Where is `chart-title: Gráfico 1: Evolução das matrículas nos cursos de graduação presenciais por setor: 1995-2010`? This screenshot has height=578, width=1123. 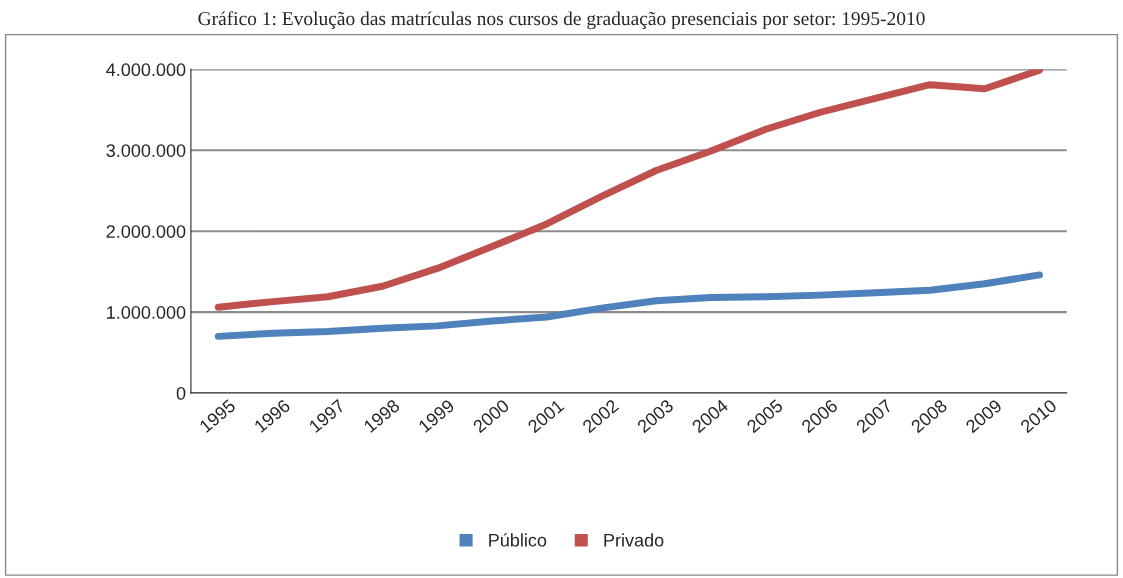 chart-title: Gráfico 1: Evolução das matrículas nos cursos de graduação presenciais por setor: 1995-2010 is located at coordinates (561, 20).